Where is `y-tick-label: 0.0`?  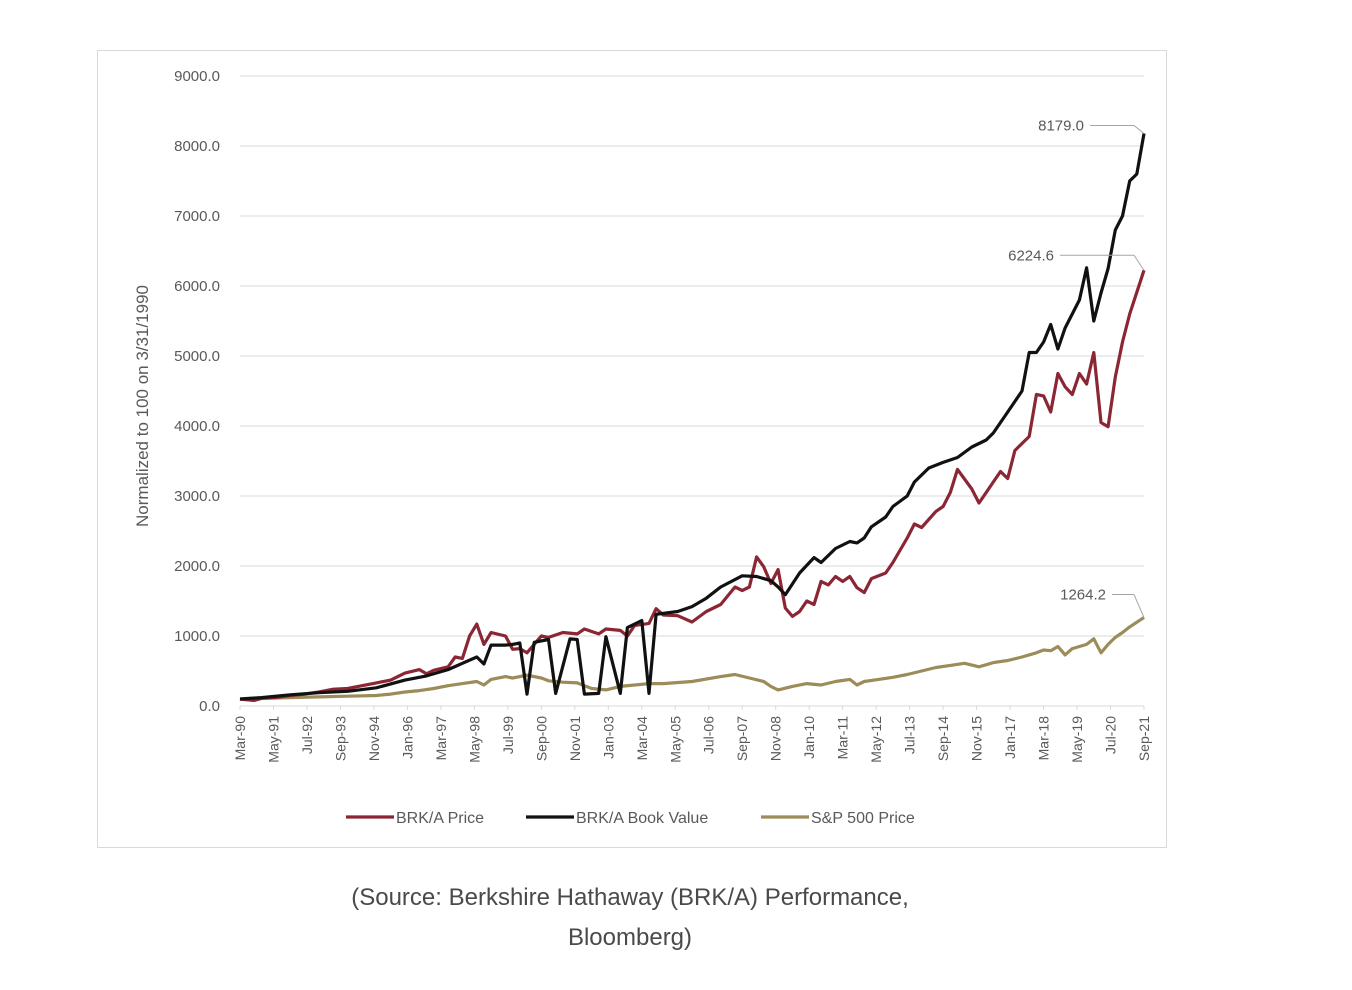
y-tick-label: 0.0 is located at coordinates (209, 706).